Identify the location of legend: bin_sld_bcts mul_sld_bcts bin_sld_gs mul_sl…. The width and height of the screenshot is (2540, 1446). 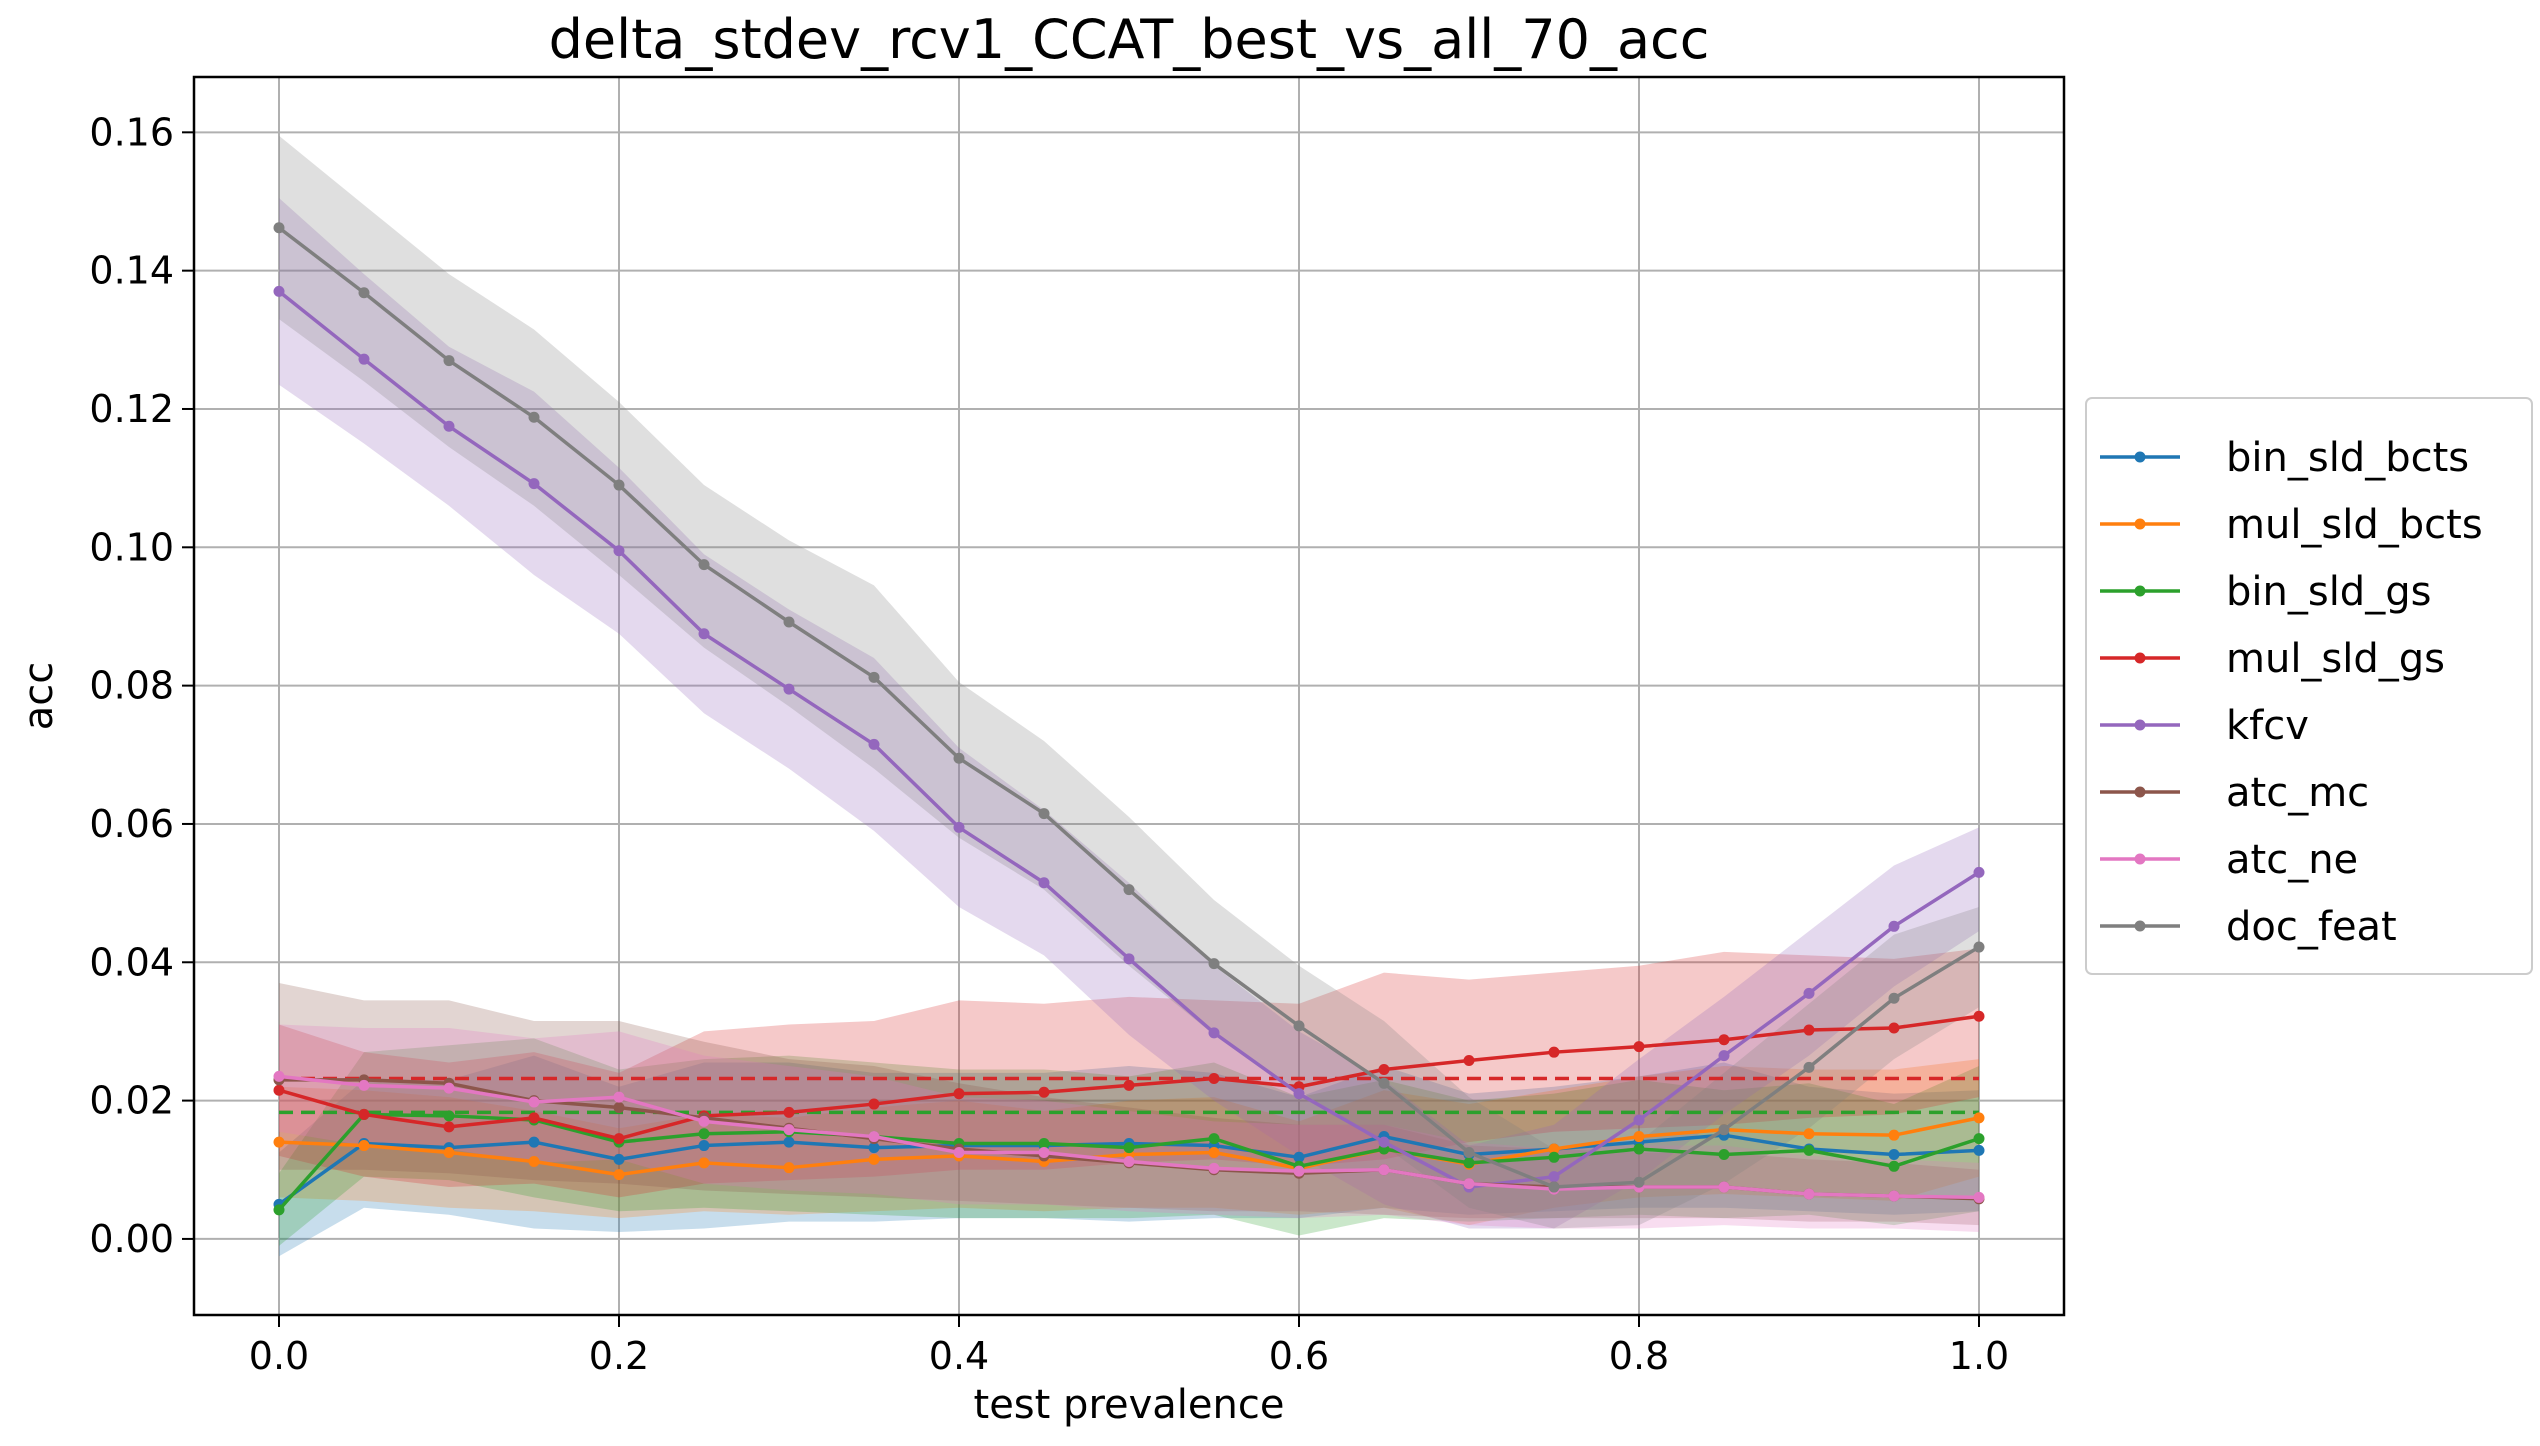
(2309, 686).